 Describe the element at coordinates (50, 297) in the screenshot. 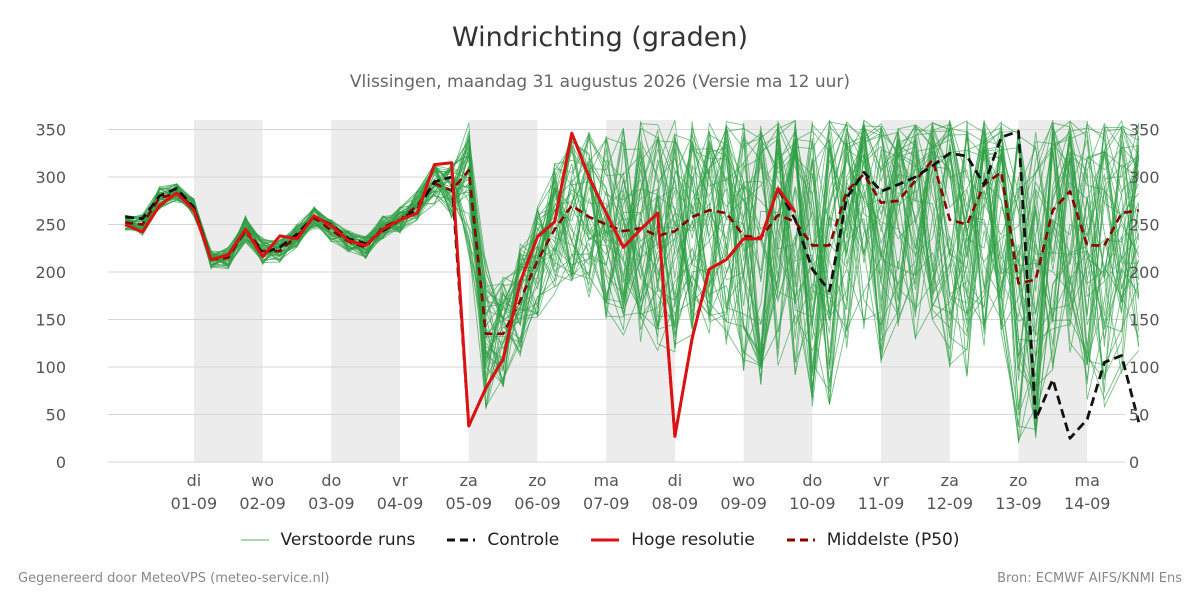

I see `y-axis-left: 0 50 100 150 200 250 300 350` at that location.